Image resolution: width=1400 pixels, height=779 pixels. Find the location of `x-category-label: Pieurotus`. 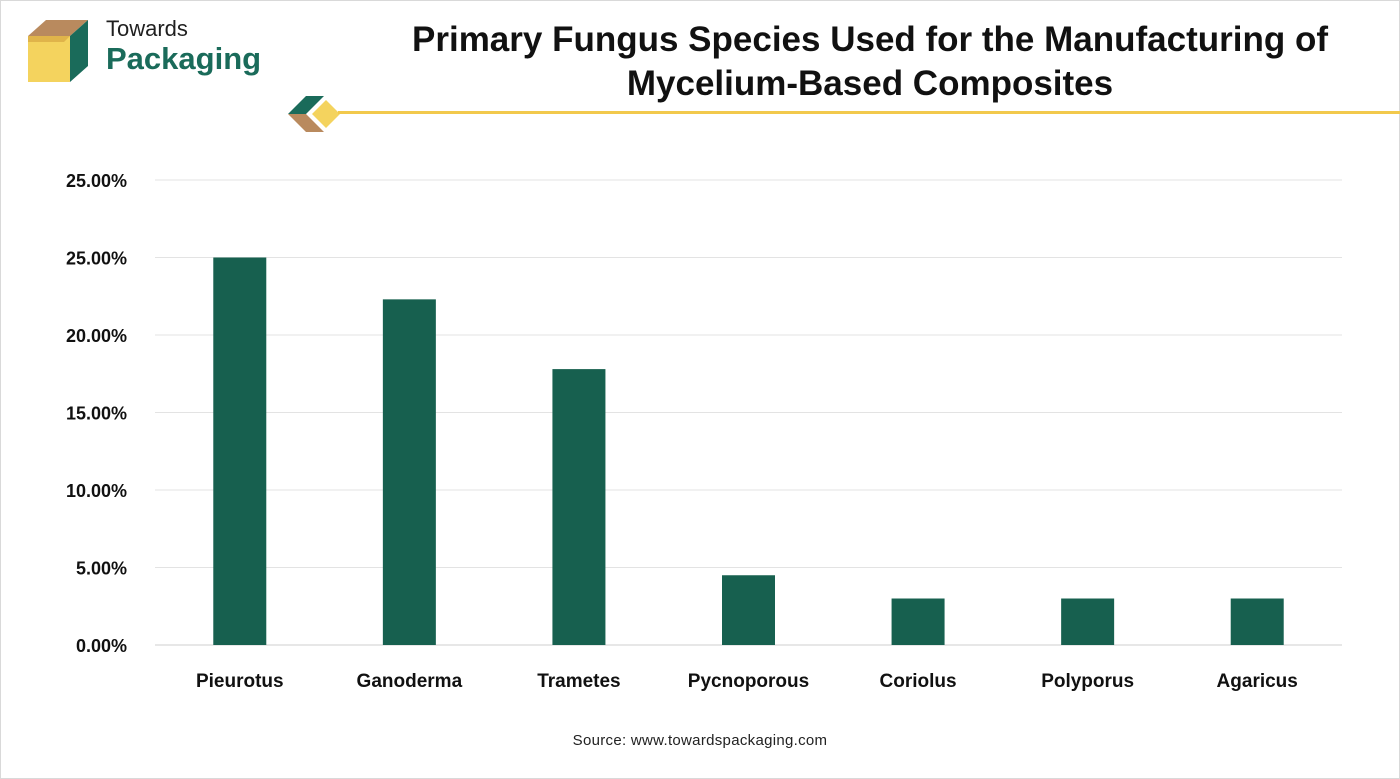

x-category-label: Pieurotus is located at coordinates (240, 681).